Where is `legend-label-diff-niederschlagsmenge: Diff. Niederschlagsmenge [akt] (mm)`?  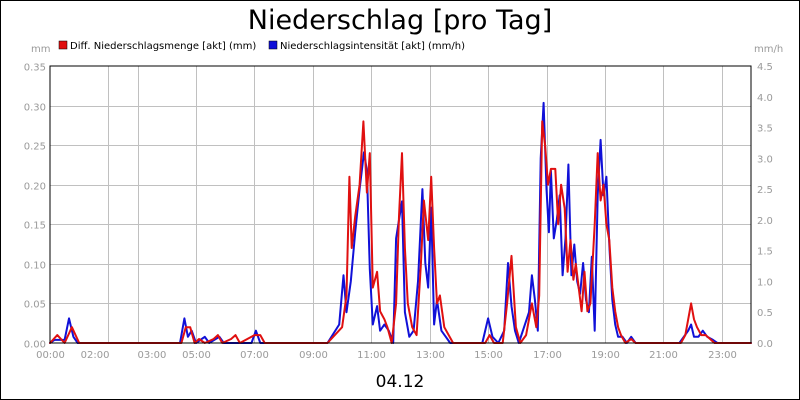 legend-label-diff-niederschlagsmenge: Diff. Niederschlagsmenge [akt] (mm) is located at coordinates (163, 46).